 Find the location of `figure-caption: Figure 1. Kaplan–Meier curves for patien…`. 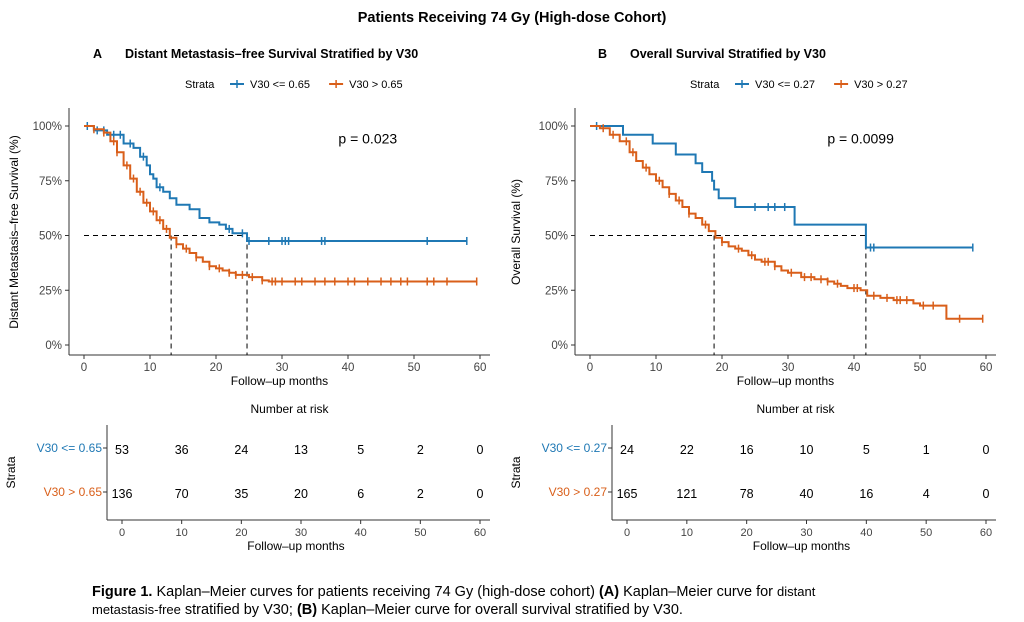

figure-caption: Figure 1. Kaplan–Meier curves for patien… is located at coordinates (542, 601).